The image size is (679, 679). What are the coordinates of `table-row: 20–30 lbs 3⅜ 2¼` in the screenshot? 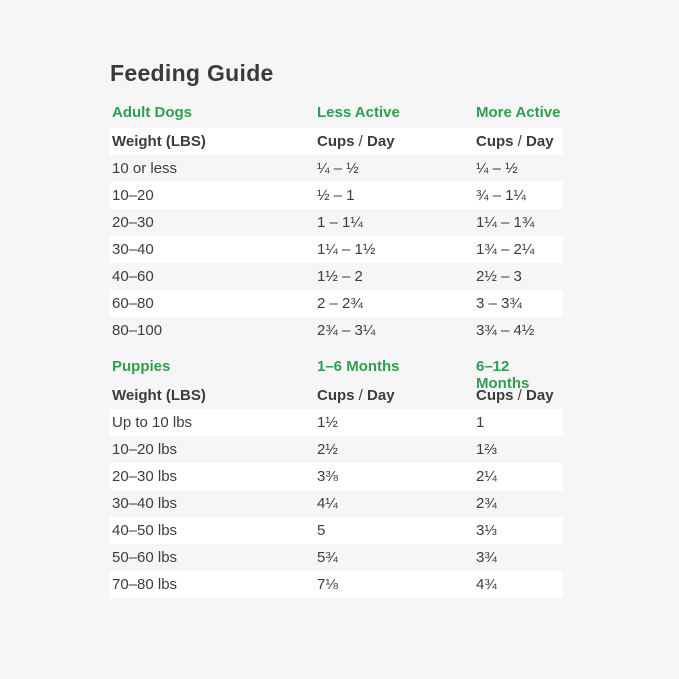 It's located at (336, 476).